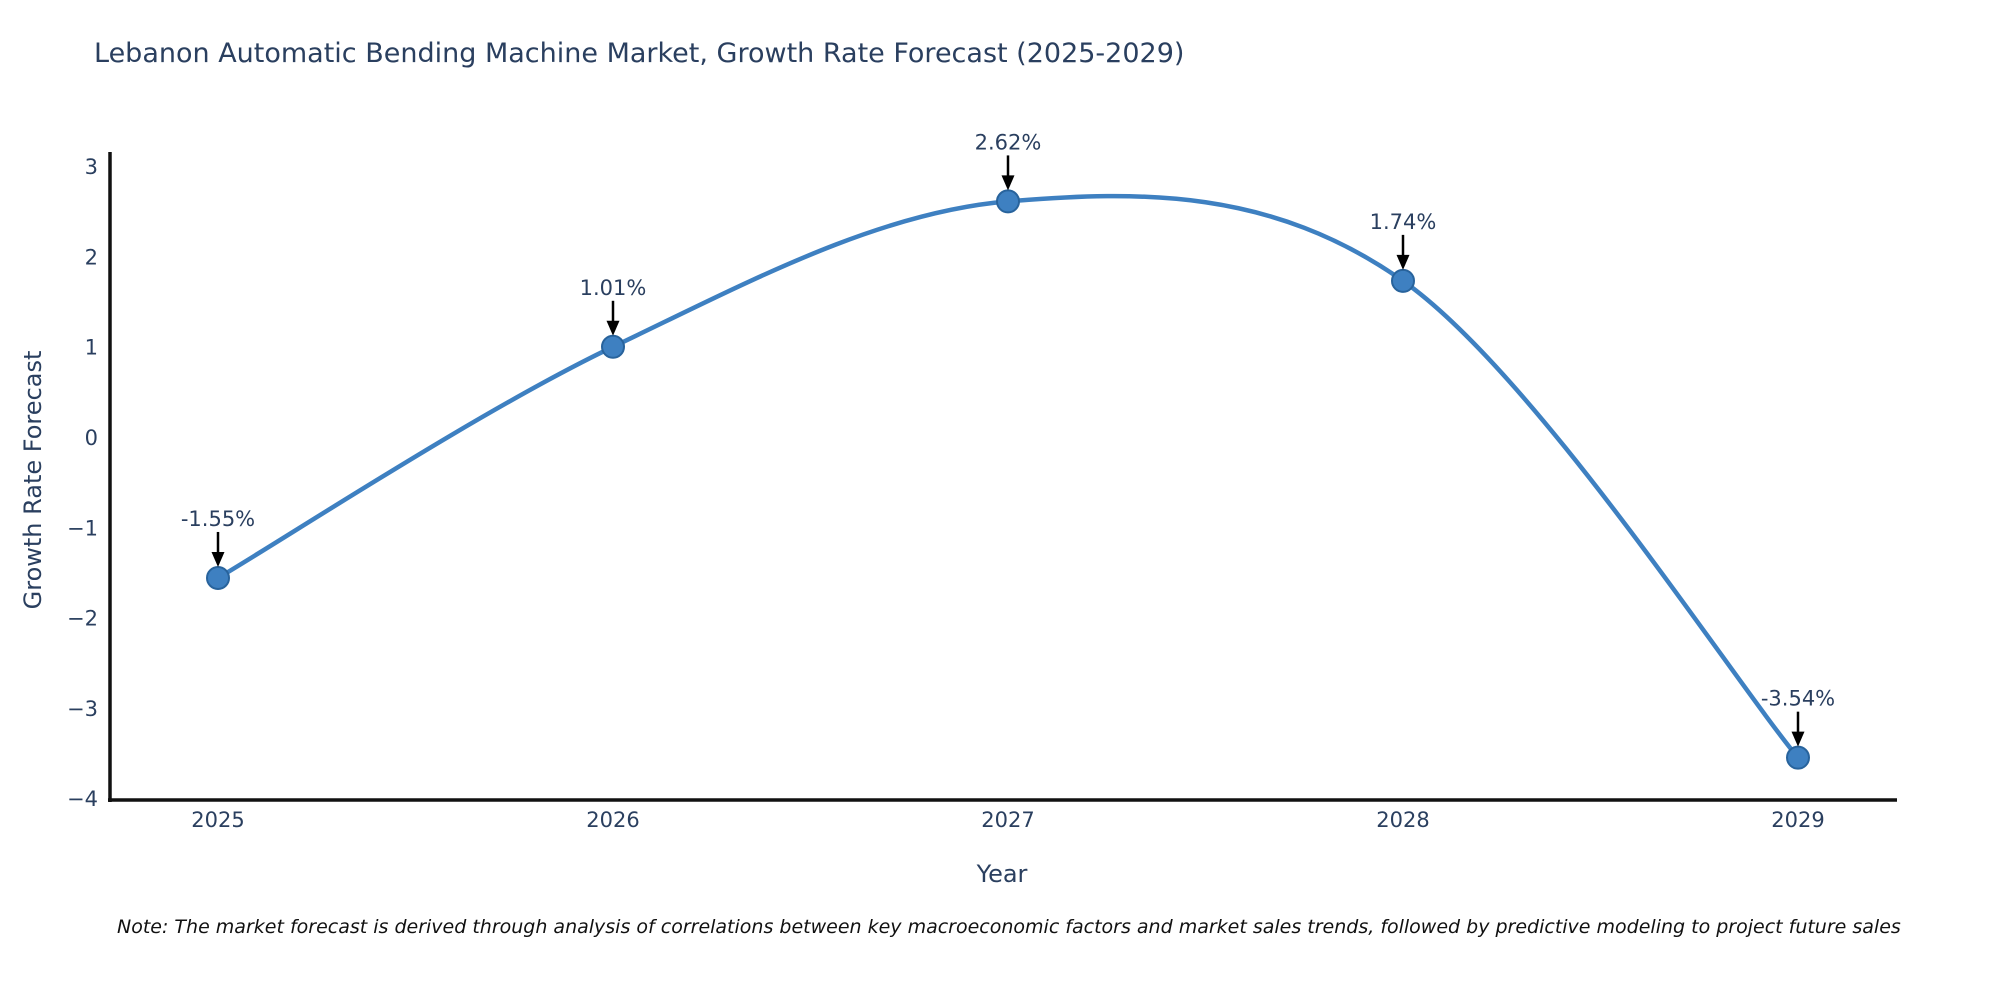 Image resolution: width=2000 pixels, height=1000 pixels. Describe the element at coordinates (612, 820) in the screenshot. I see `x-tick-label: 2026` at that location.